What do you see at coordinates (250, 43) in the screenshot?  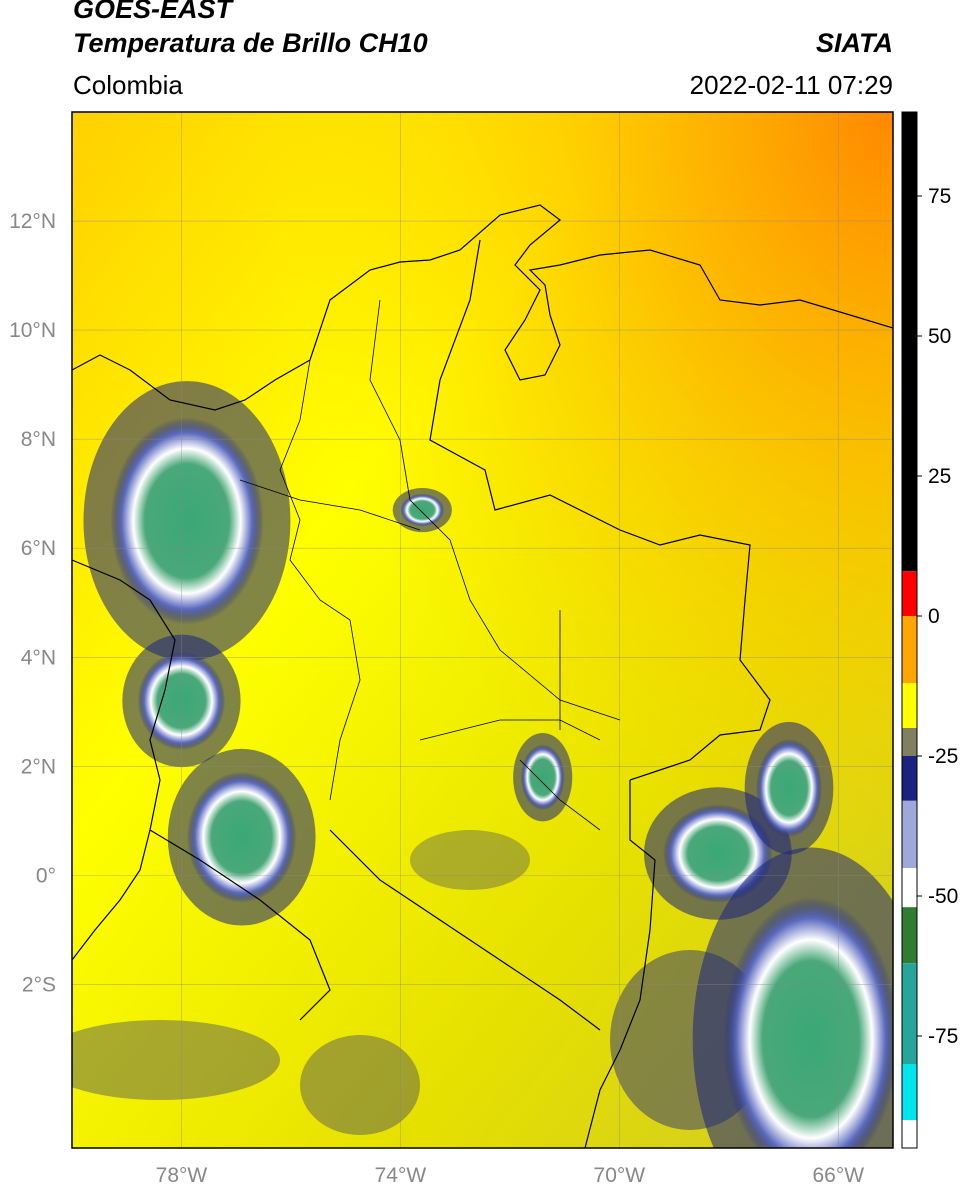 I see `product-title: Temperatura de Brillo CH10` at bounding box center [250, 43].